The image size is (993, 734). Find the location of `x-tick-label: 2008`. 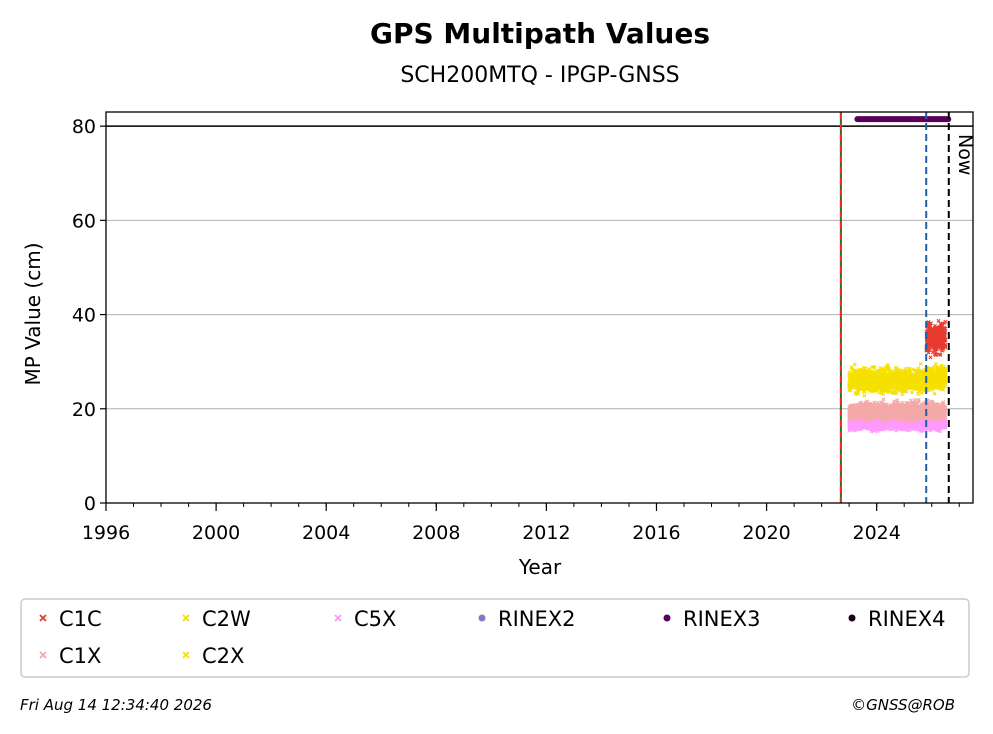

x-tick-label: 2008 is located at coordinates (436, 533).